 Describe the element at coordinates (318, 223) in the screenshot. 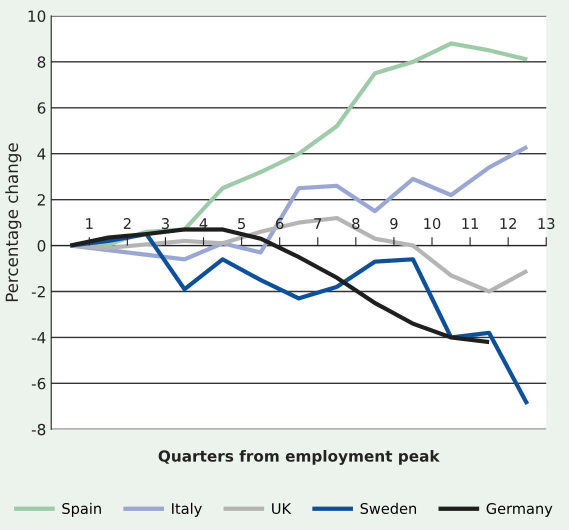

I see `x-tick-label: 7` at that location.